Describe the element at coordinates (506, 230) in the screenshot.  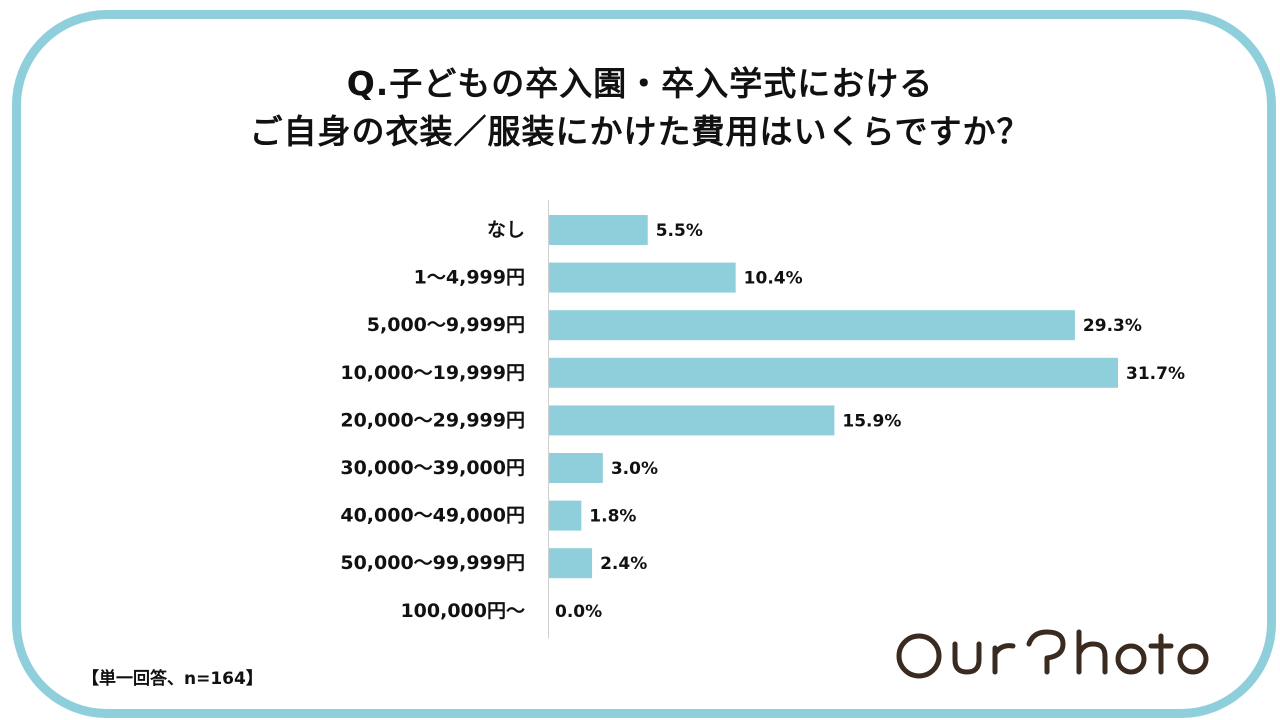
I see `category-label: なし` at that location.